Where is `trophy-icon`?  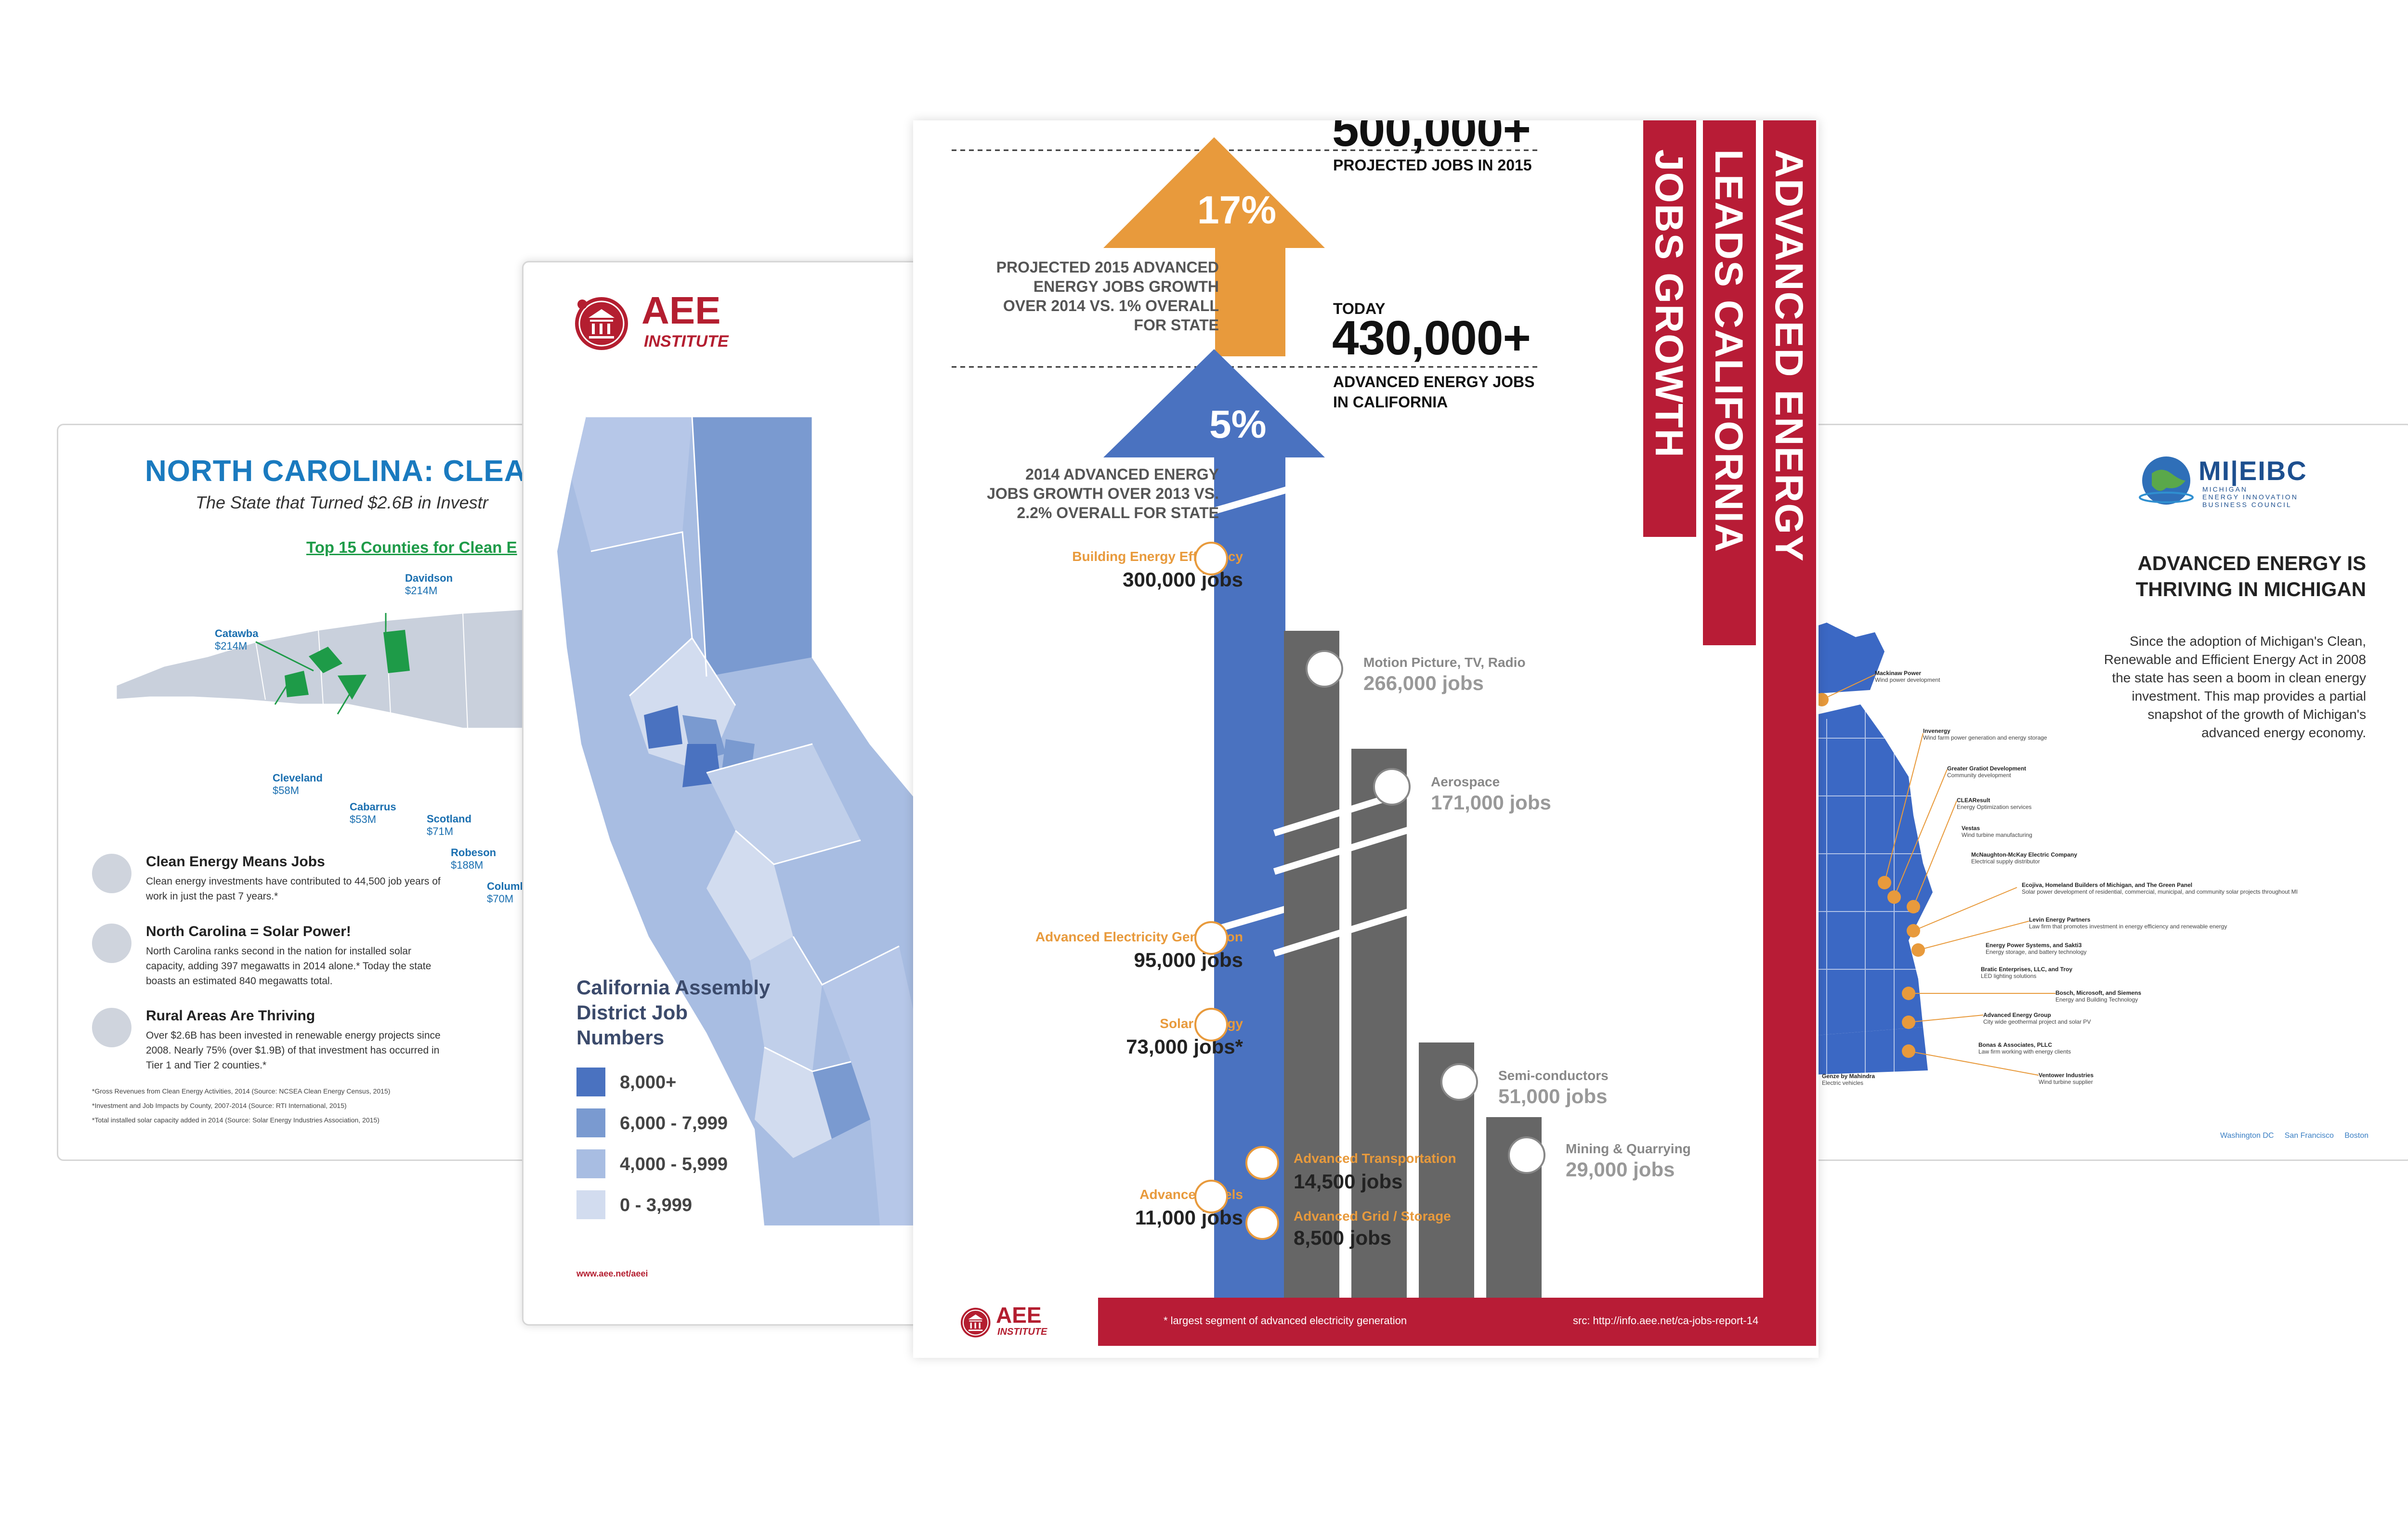
trophy-icon is located at coordinates (111, 943).